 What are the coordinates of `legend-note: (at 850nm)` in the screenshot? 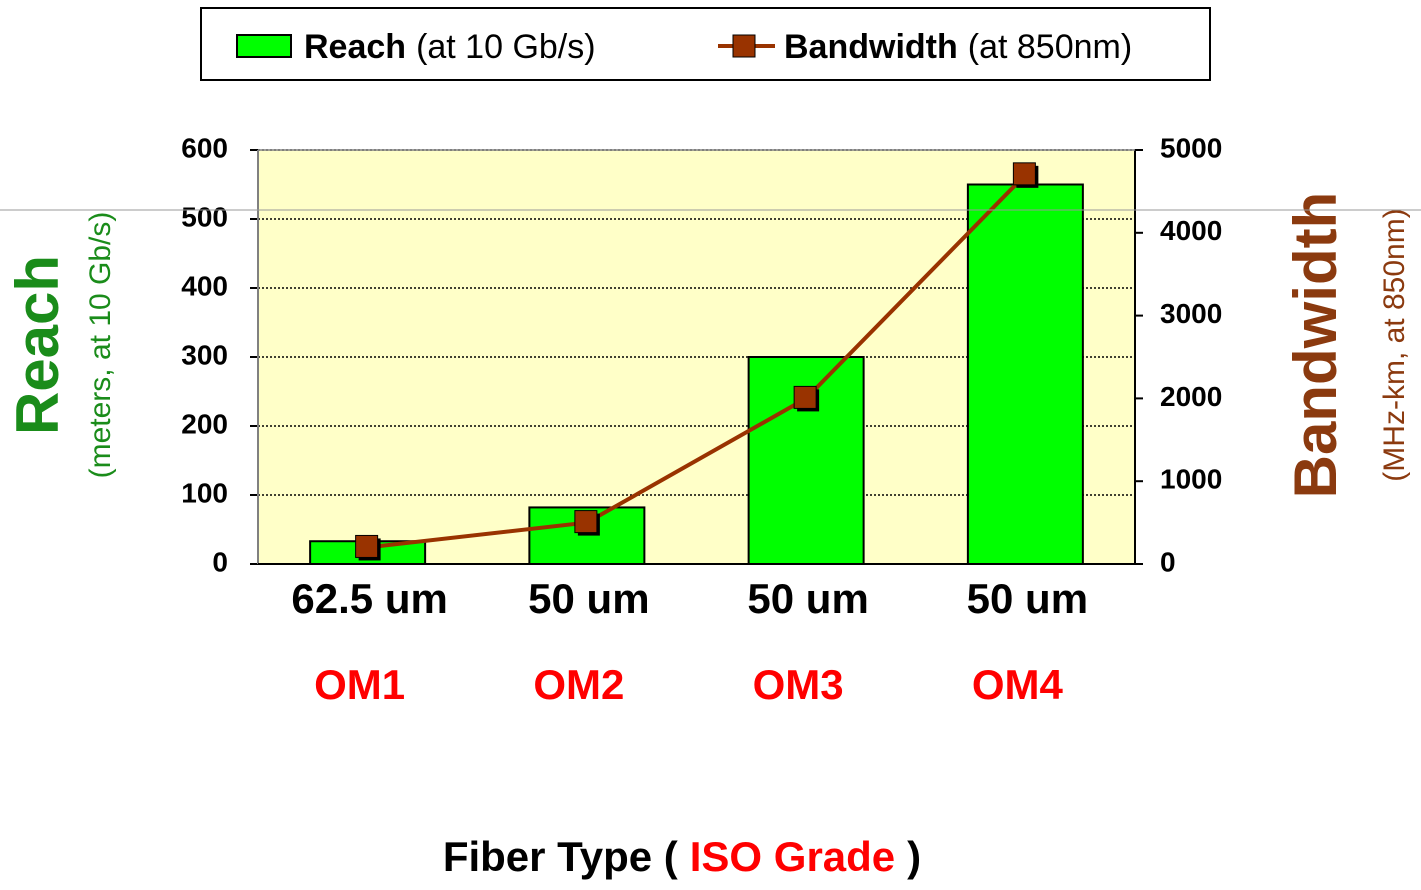 It's located at (1050, 47).